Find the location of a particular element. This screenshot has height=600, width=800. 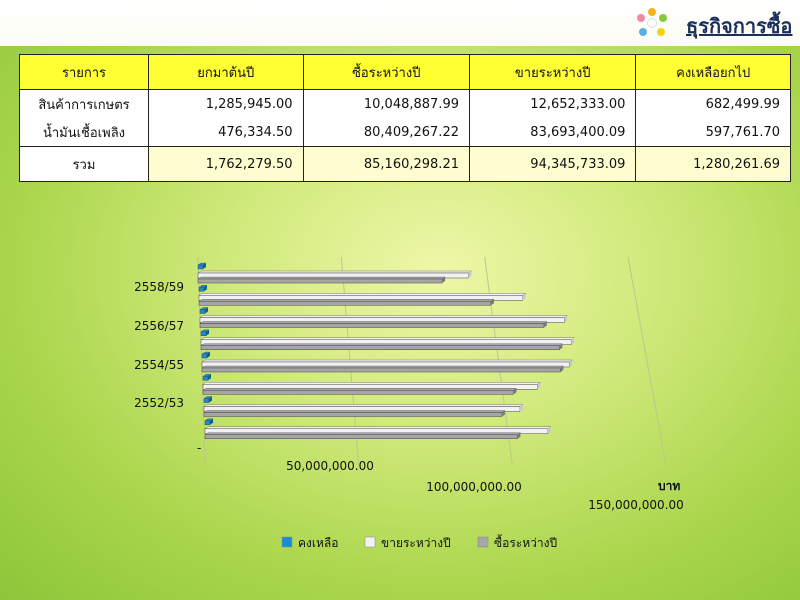

column-header: ยกมาต้นปี is located at coordinates (226, 72).